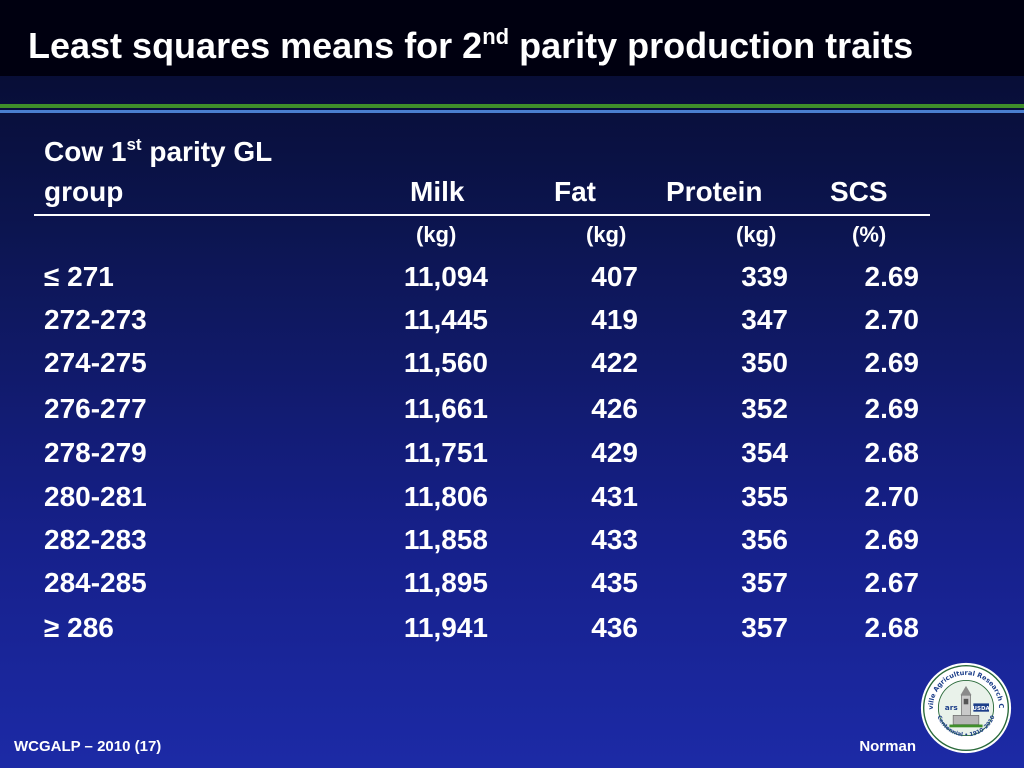 Image resolution: width=1024 pixels, height=768 pixels. What do you see at coordinates (512, 363) in the screenshot?
I see `table-row: 274-275 11,560 422 350 2.69` at bounding box center [512, 363].